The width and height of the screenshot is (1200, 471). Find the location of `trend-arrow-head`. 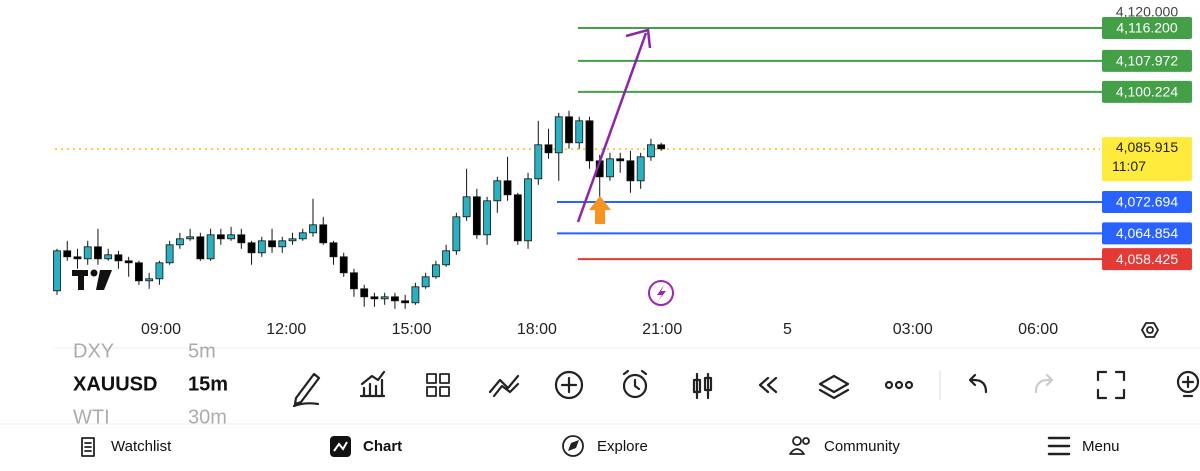

trend-arrow-head is located at coordinates (638, 38).